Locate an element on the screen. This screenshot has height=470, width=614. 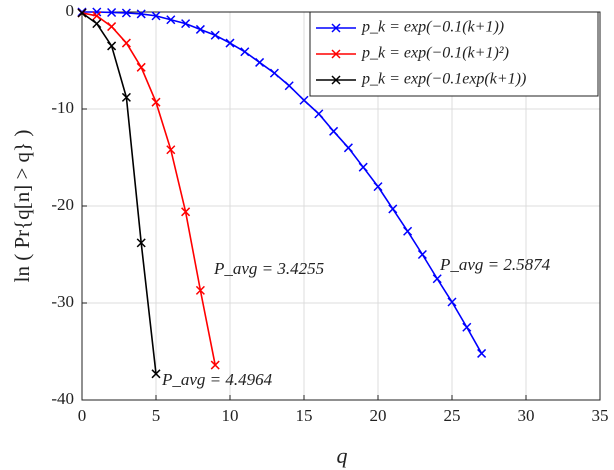
x-tick-label: 10 is located at coordinates (230, 415).